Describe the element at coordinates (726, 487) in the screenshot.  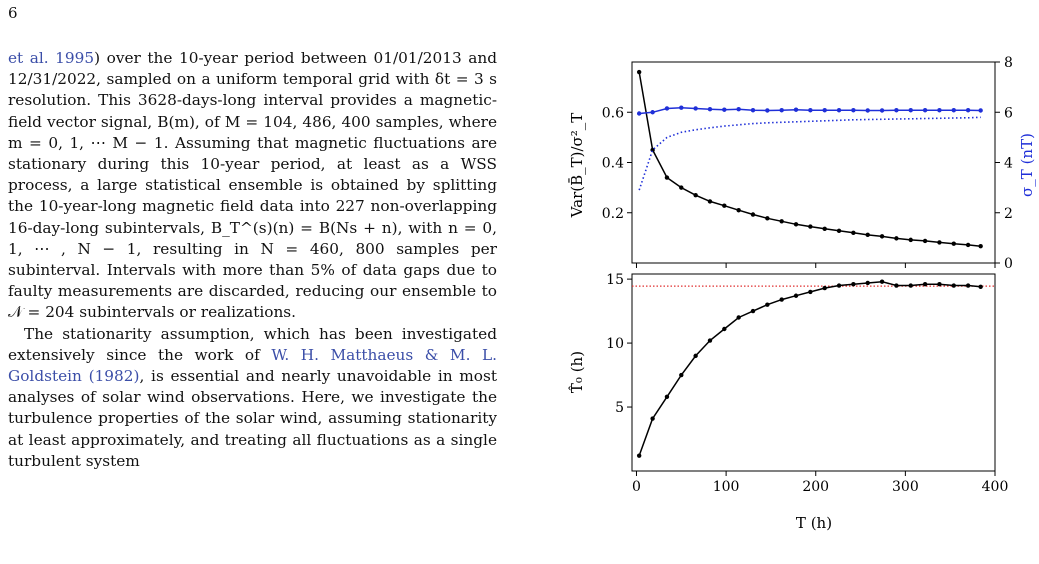
I see `bottom-x-tick-label: 100` at that location.